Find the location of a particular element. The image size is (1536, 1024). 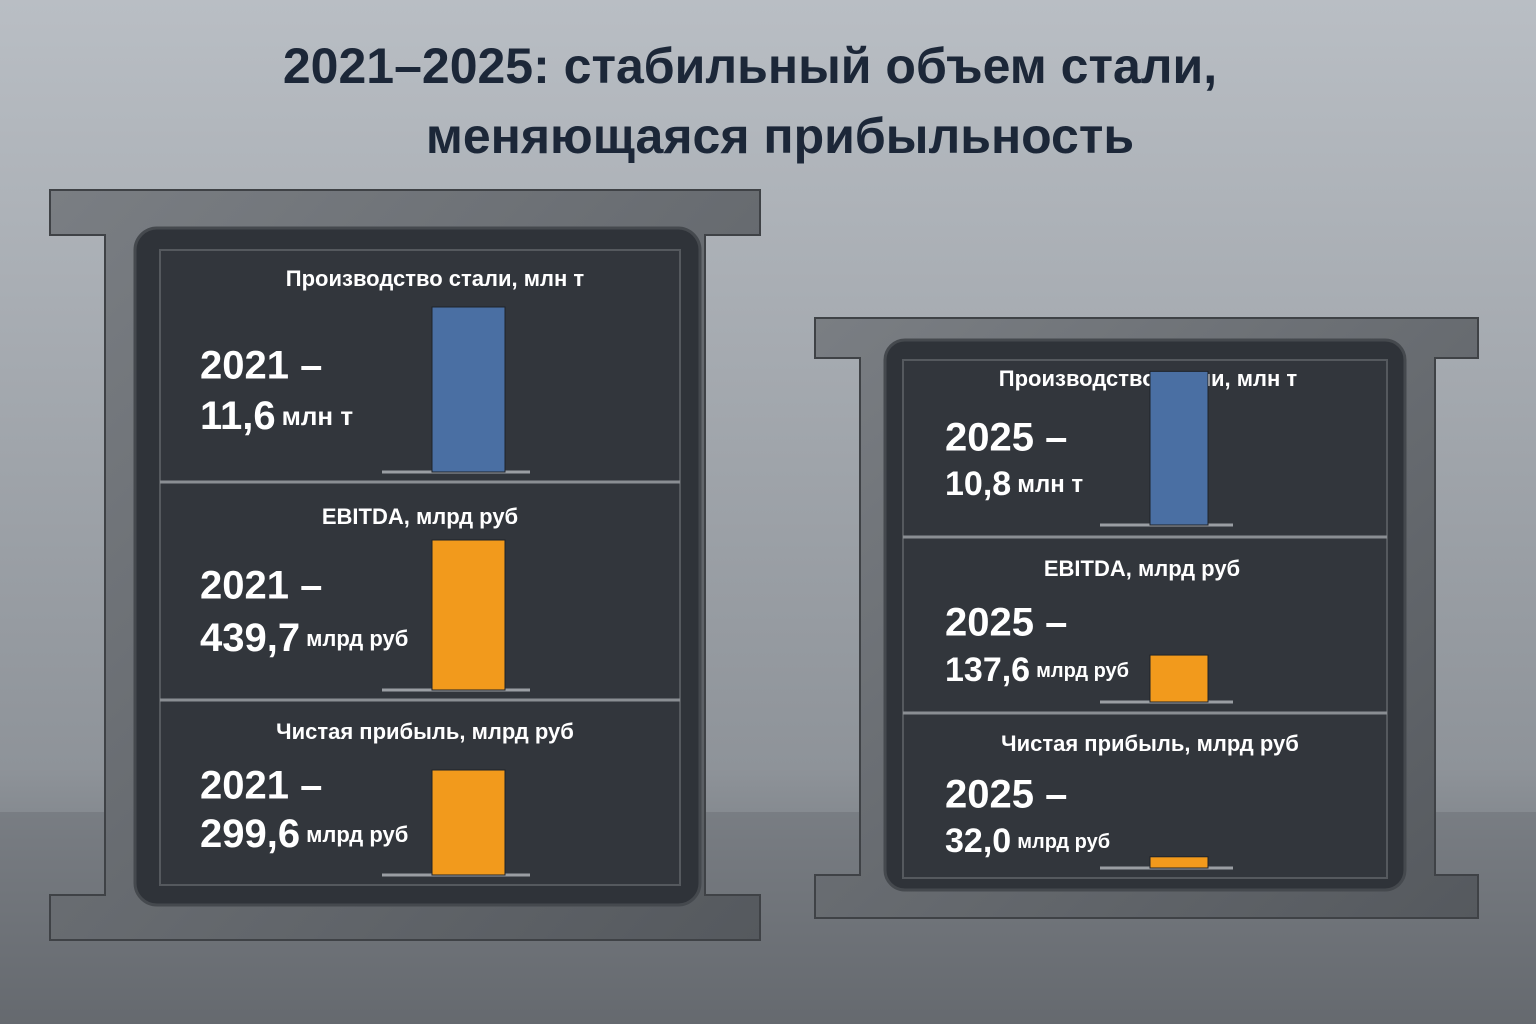

metric-panel: Производство стали, млн т 2025 – 10,8 млн т is located at coordinates (1121, 446).